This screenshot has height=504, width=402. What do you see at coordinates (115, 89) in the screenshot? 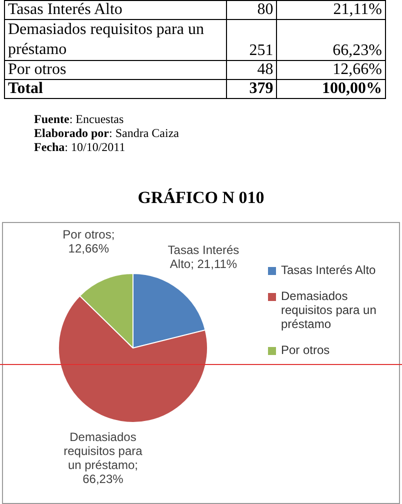
I see `text: Total` at bounding box center [115, 89].